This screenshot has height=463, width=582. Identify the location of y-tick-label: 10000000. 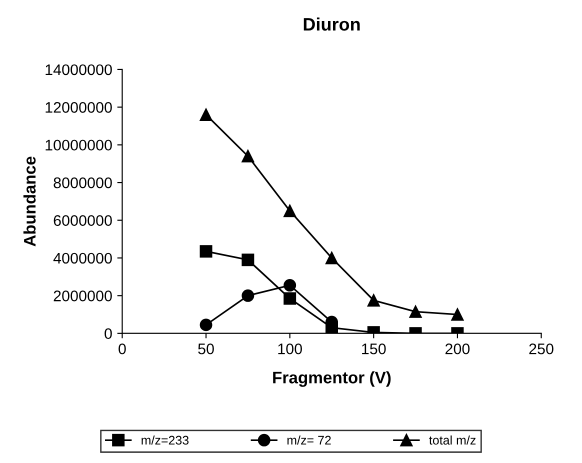
(79, 145).